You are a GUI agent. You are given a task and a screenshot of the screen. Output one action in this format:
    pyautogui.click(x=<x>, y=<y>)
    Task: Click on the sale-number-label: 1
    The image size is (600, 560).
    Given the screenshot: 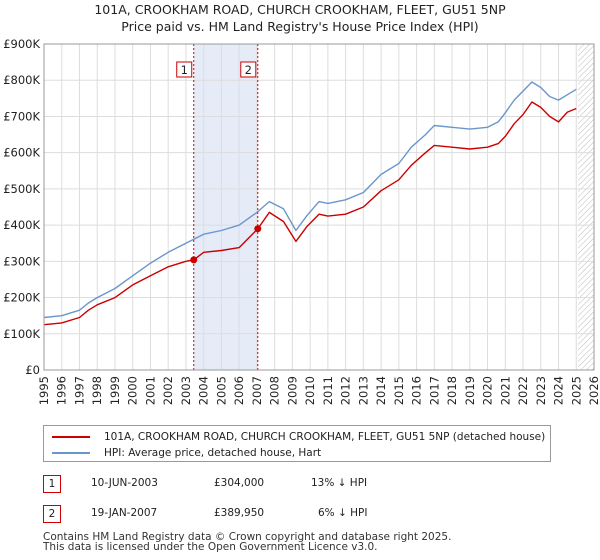 What is the action you would take?
    pyautogui.click(x=184, y=70)
    